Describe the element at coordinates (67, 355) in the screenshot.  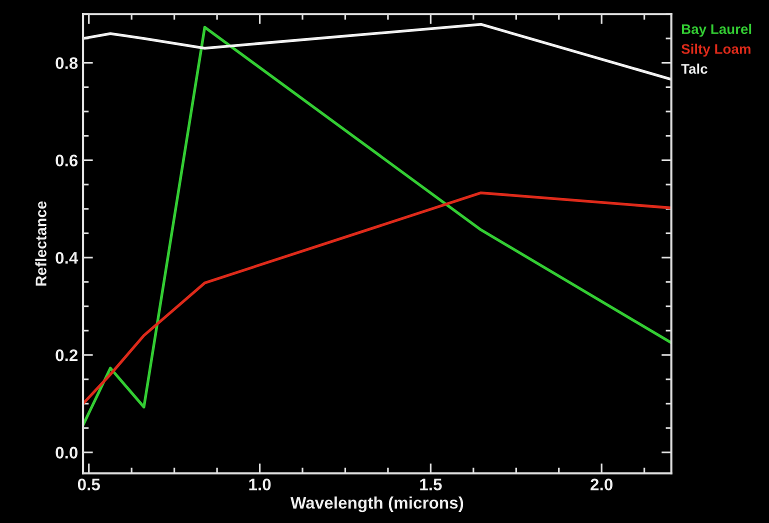
I see `y-tick-label: 0.2` at that location.